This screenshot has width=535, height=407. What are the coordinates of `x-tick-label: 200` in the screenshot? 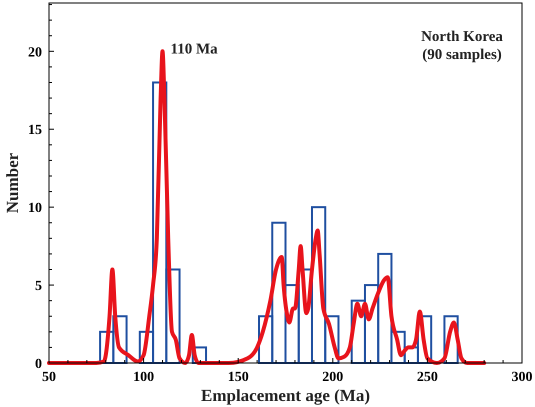 It's located at (333, 377).